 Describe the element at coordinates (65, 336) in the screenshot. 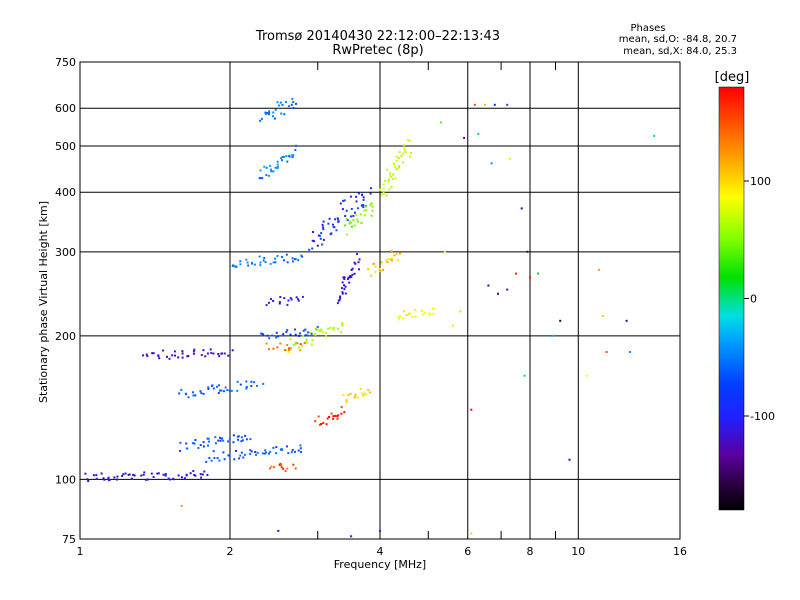

I see `y-tick-label: 200` at that location.